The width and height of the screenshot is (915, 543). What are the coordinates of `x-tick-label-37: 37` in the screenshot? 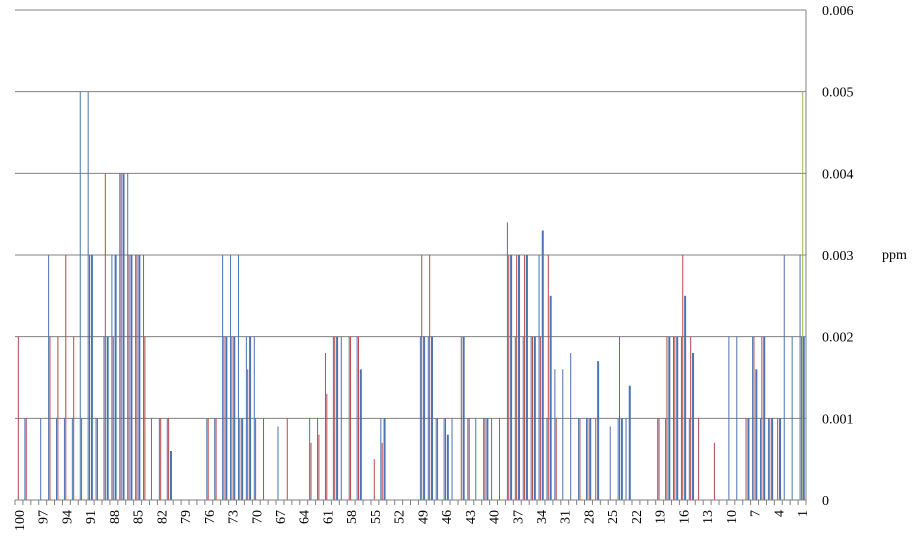 It's located at (518, 517).